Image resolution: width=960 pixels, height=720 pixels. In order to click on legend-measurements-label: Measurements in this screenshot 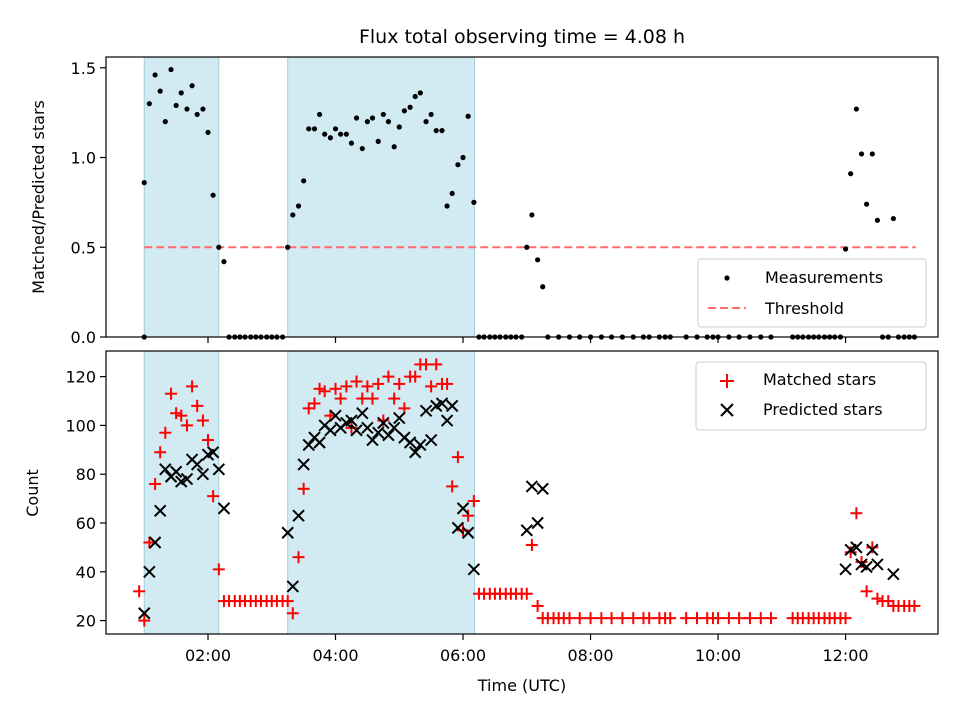, I will do `click(824, 277)`.